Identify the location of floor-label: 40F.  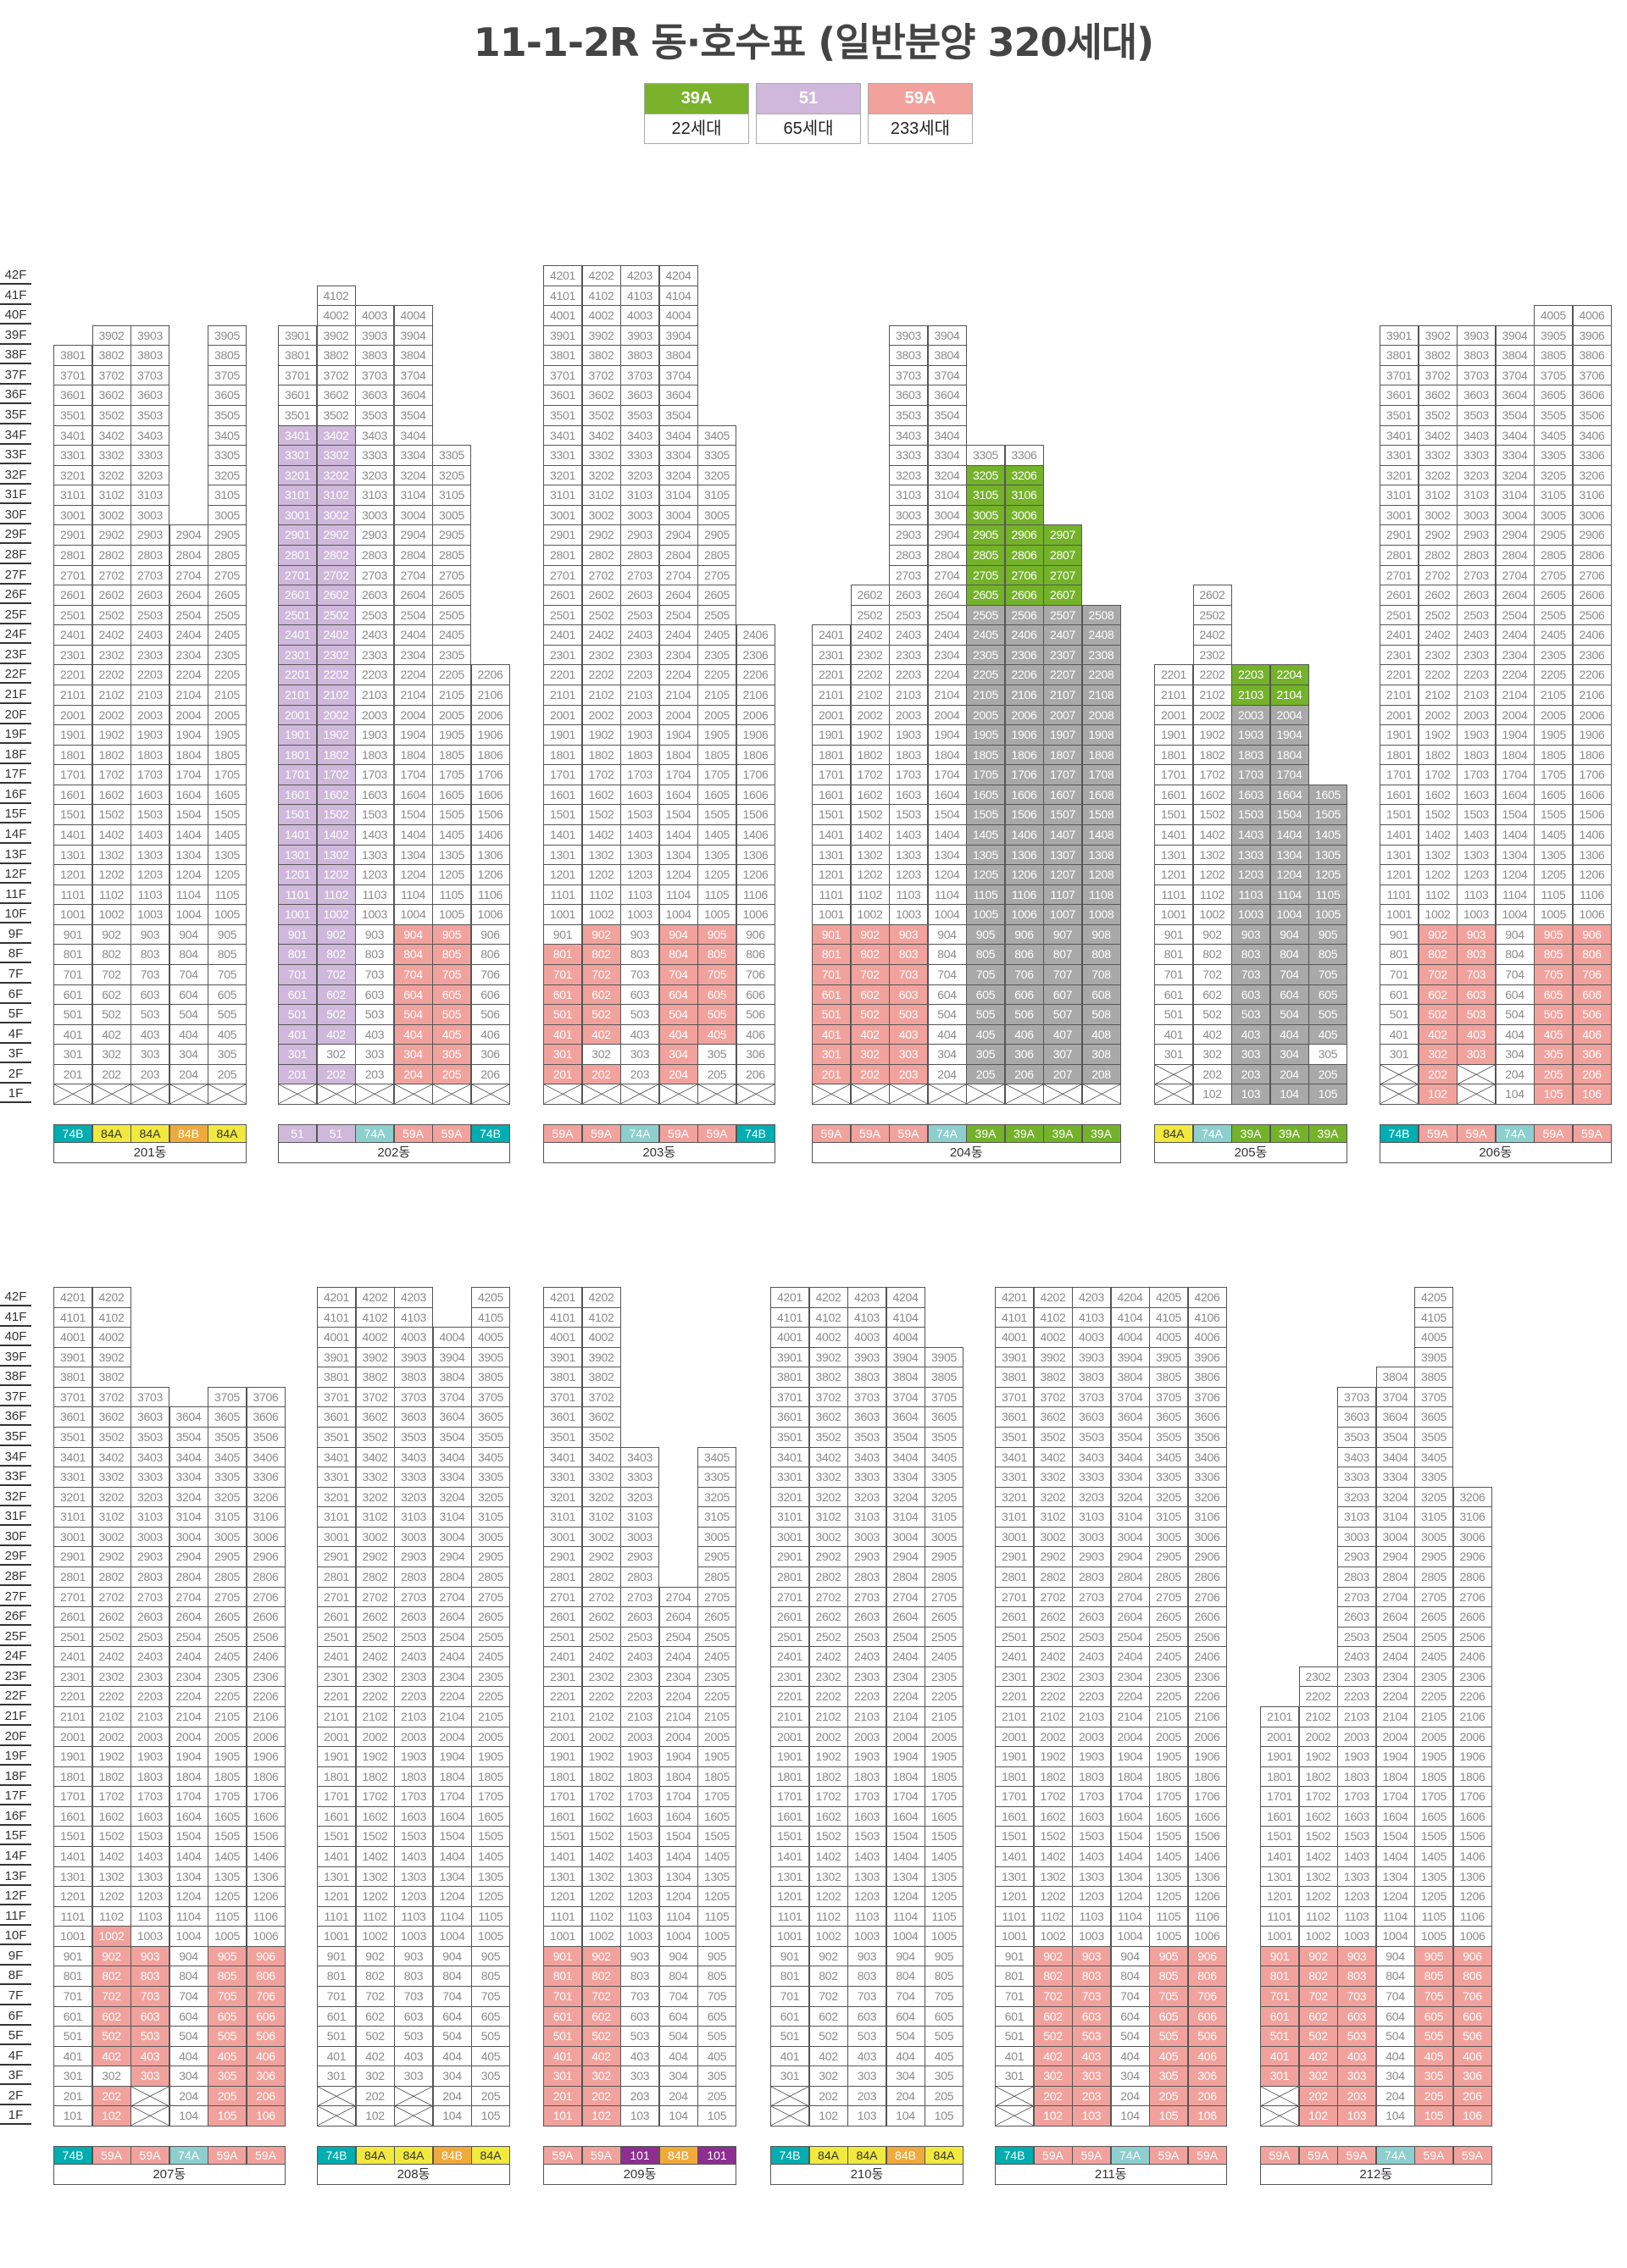
(16, 315).